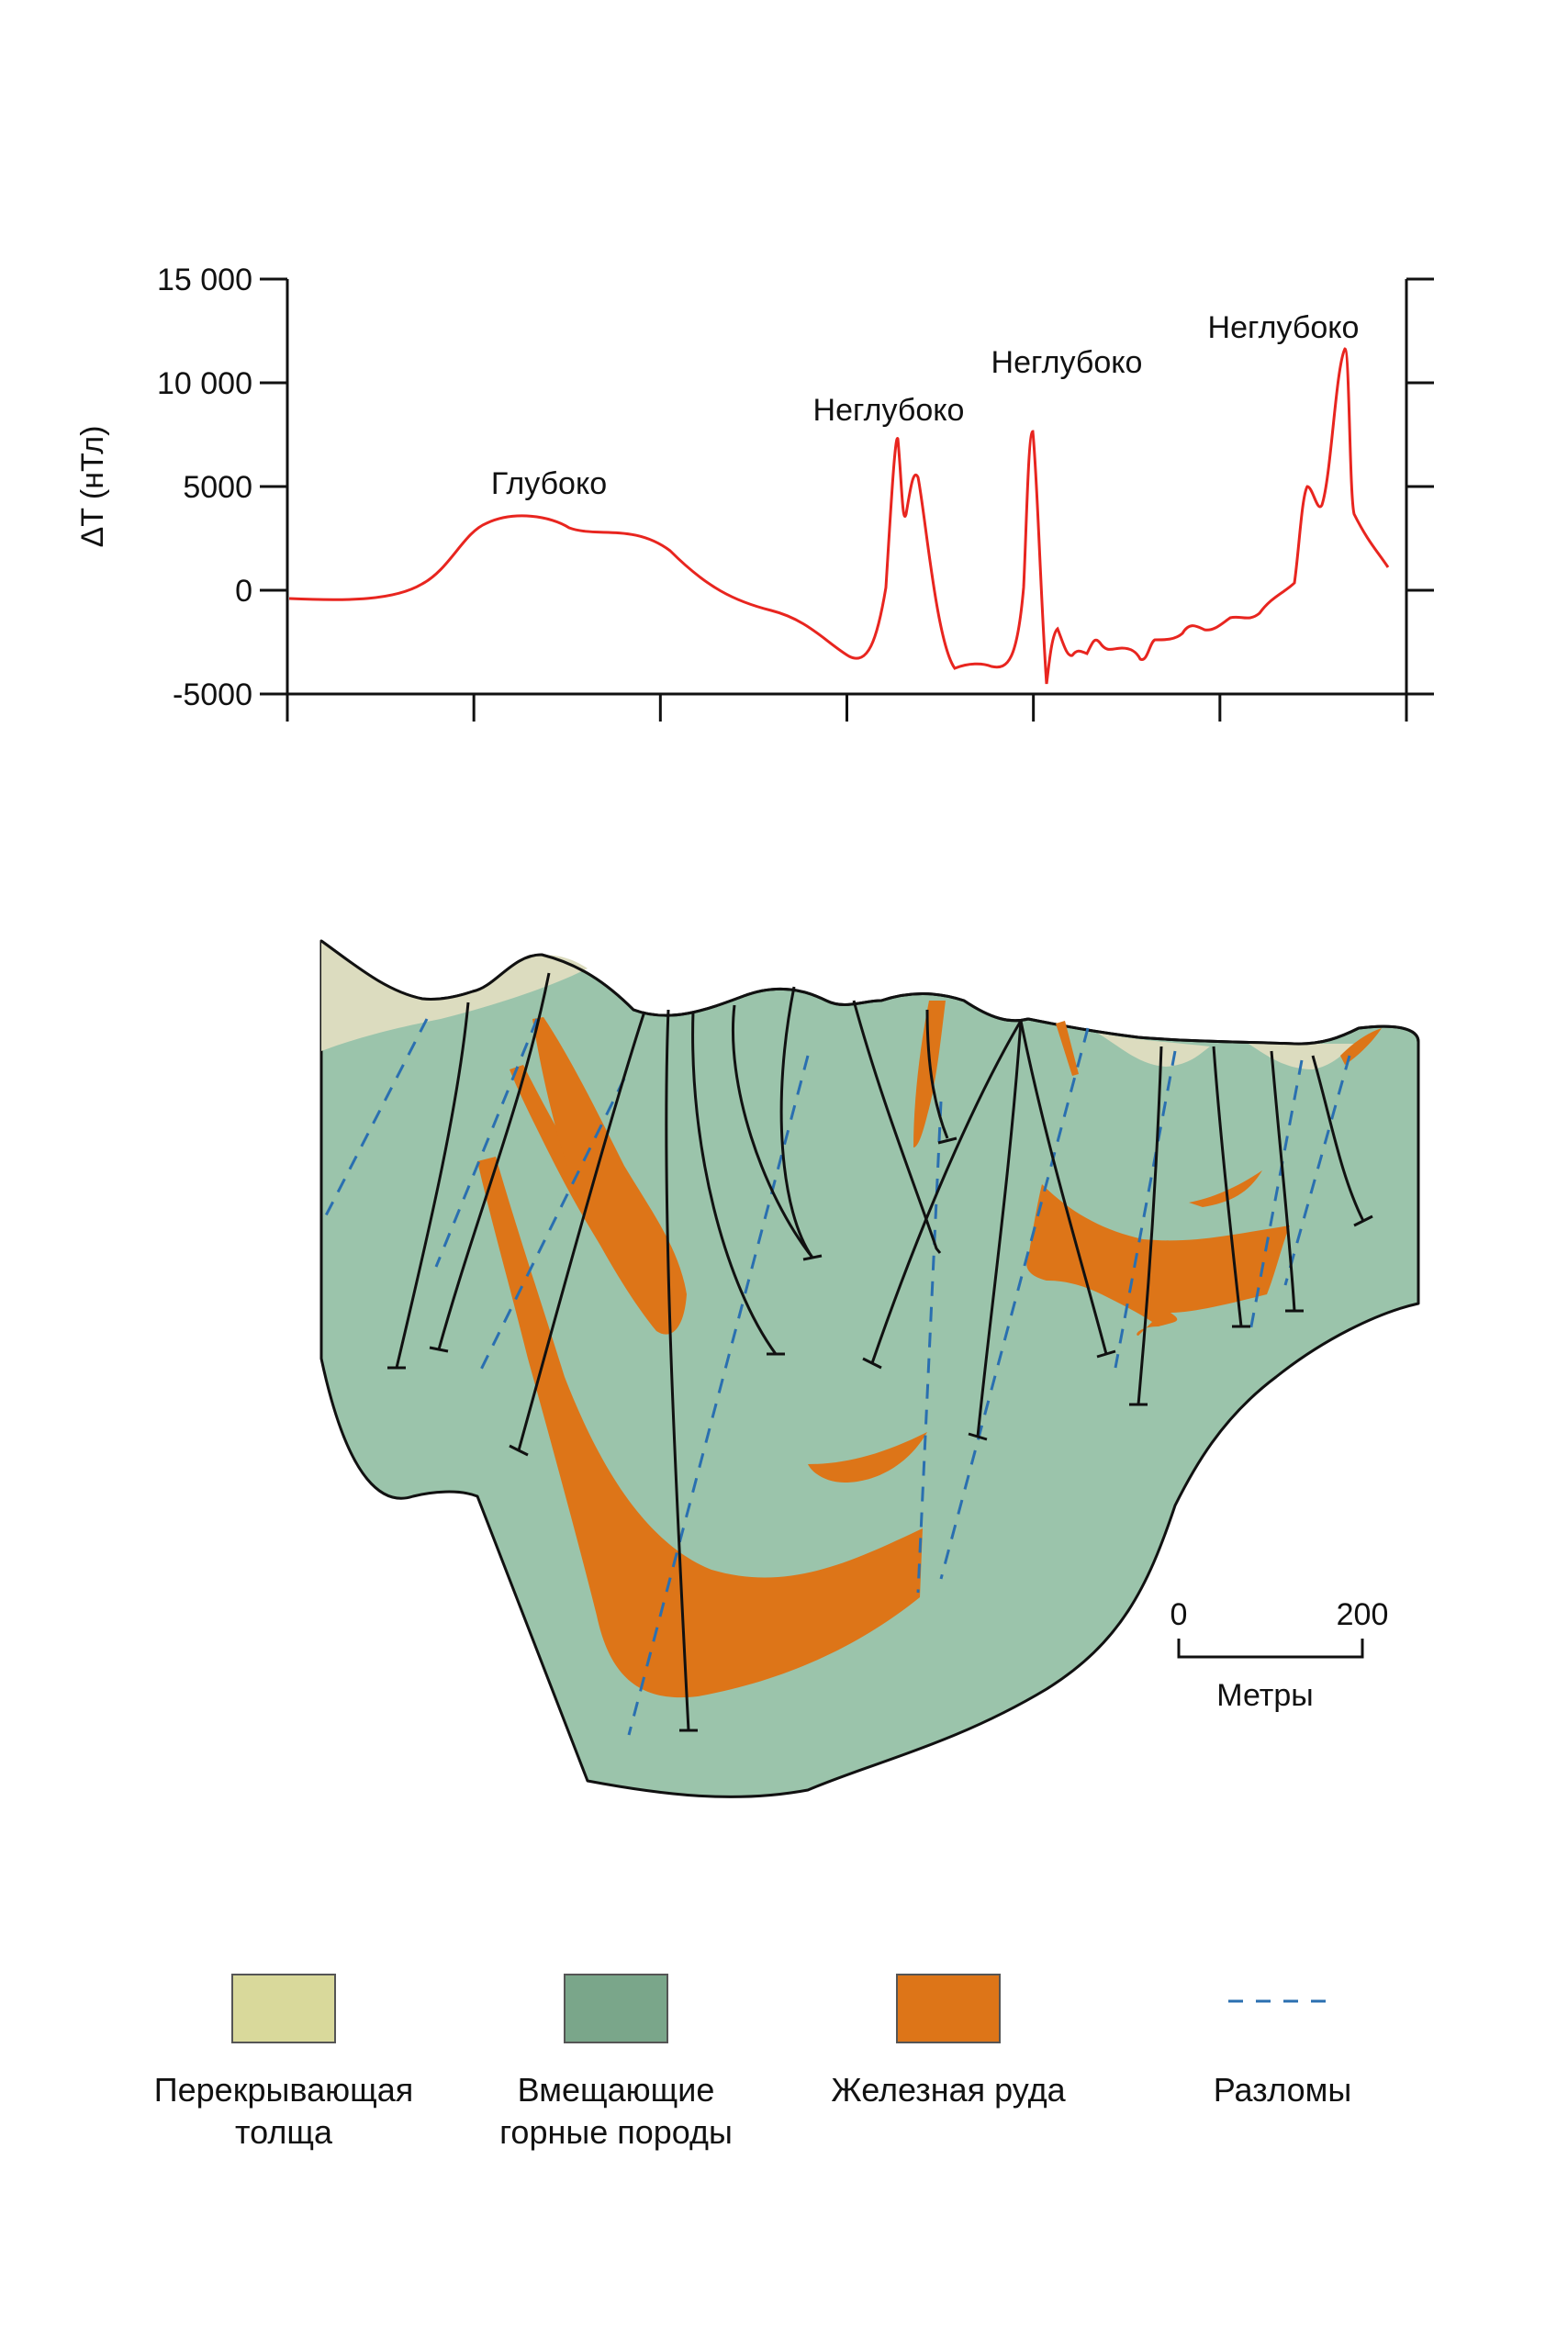 This screenshot has height=2350, width=1568. Describe the element at coordinates (217, 487) in the screenshot. I see `y-tick-label: 5000` at that location.